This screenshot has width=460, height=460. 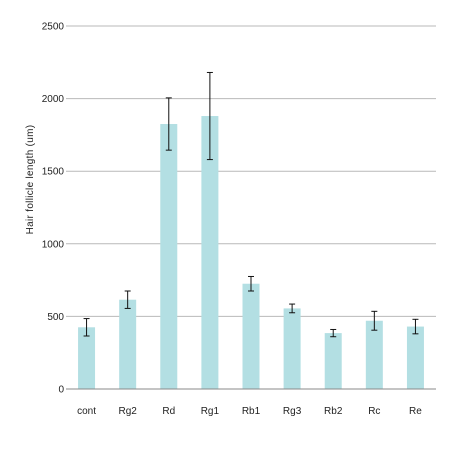 I want to click on y-tick-label: 2500, so click(x=53, y=27).